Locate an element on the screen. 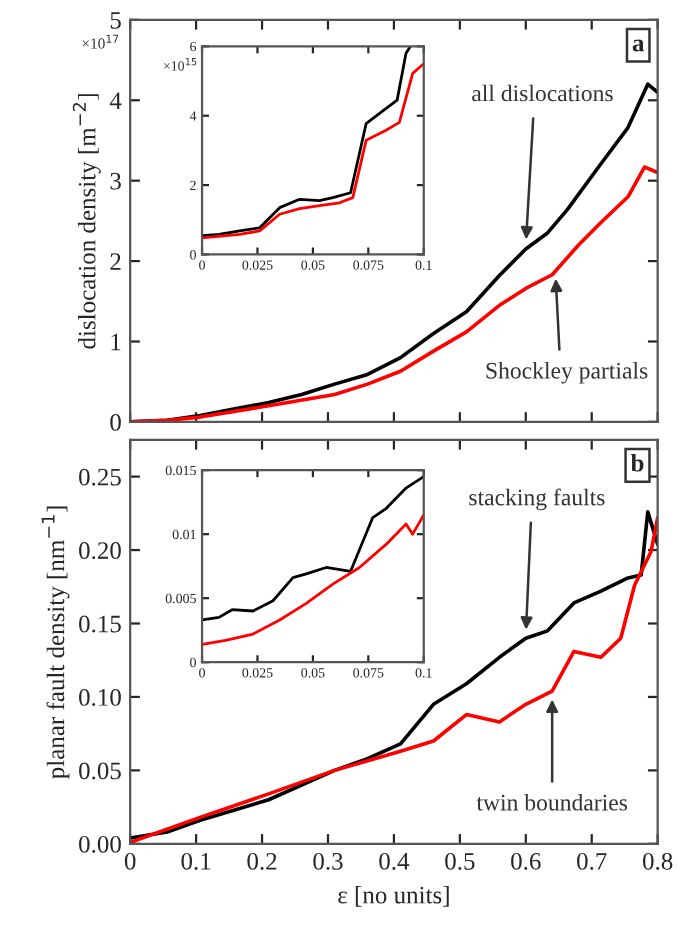 This screenshot has width=678, height=946. x-tick-label: 0 is located at coordinates (130, 861).